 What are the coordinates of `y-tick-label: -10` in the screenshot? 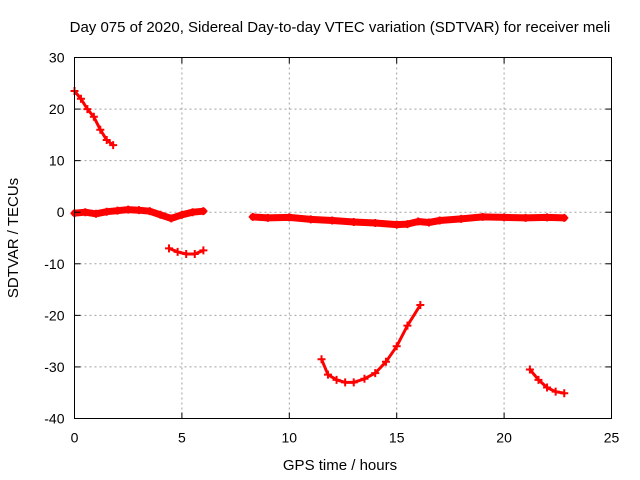 It's located at (54, 264).